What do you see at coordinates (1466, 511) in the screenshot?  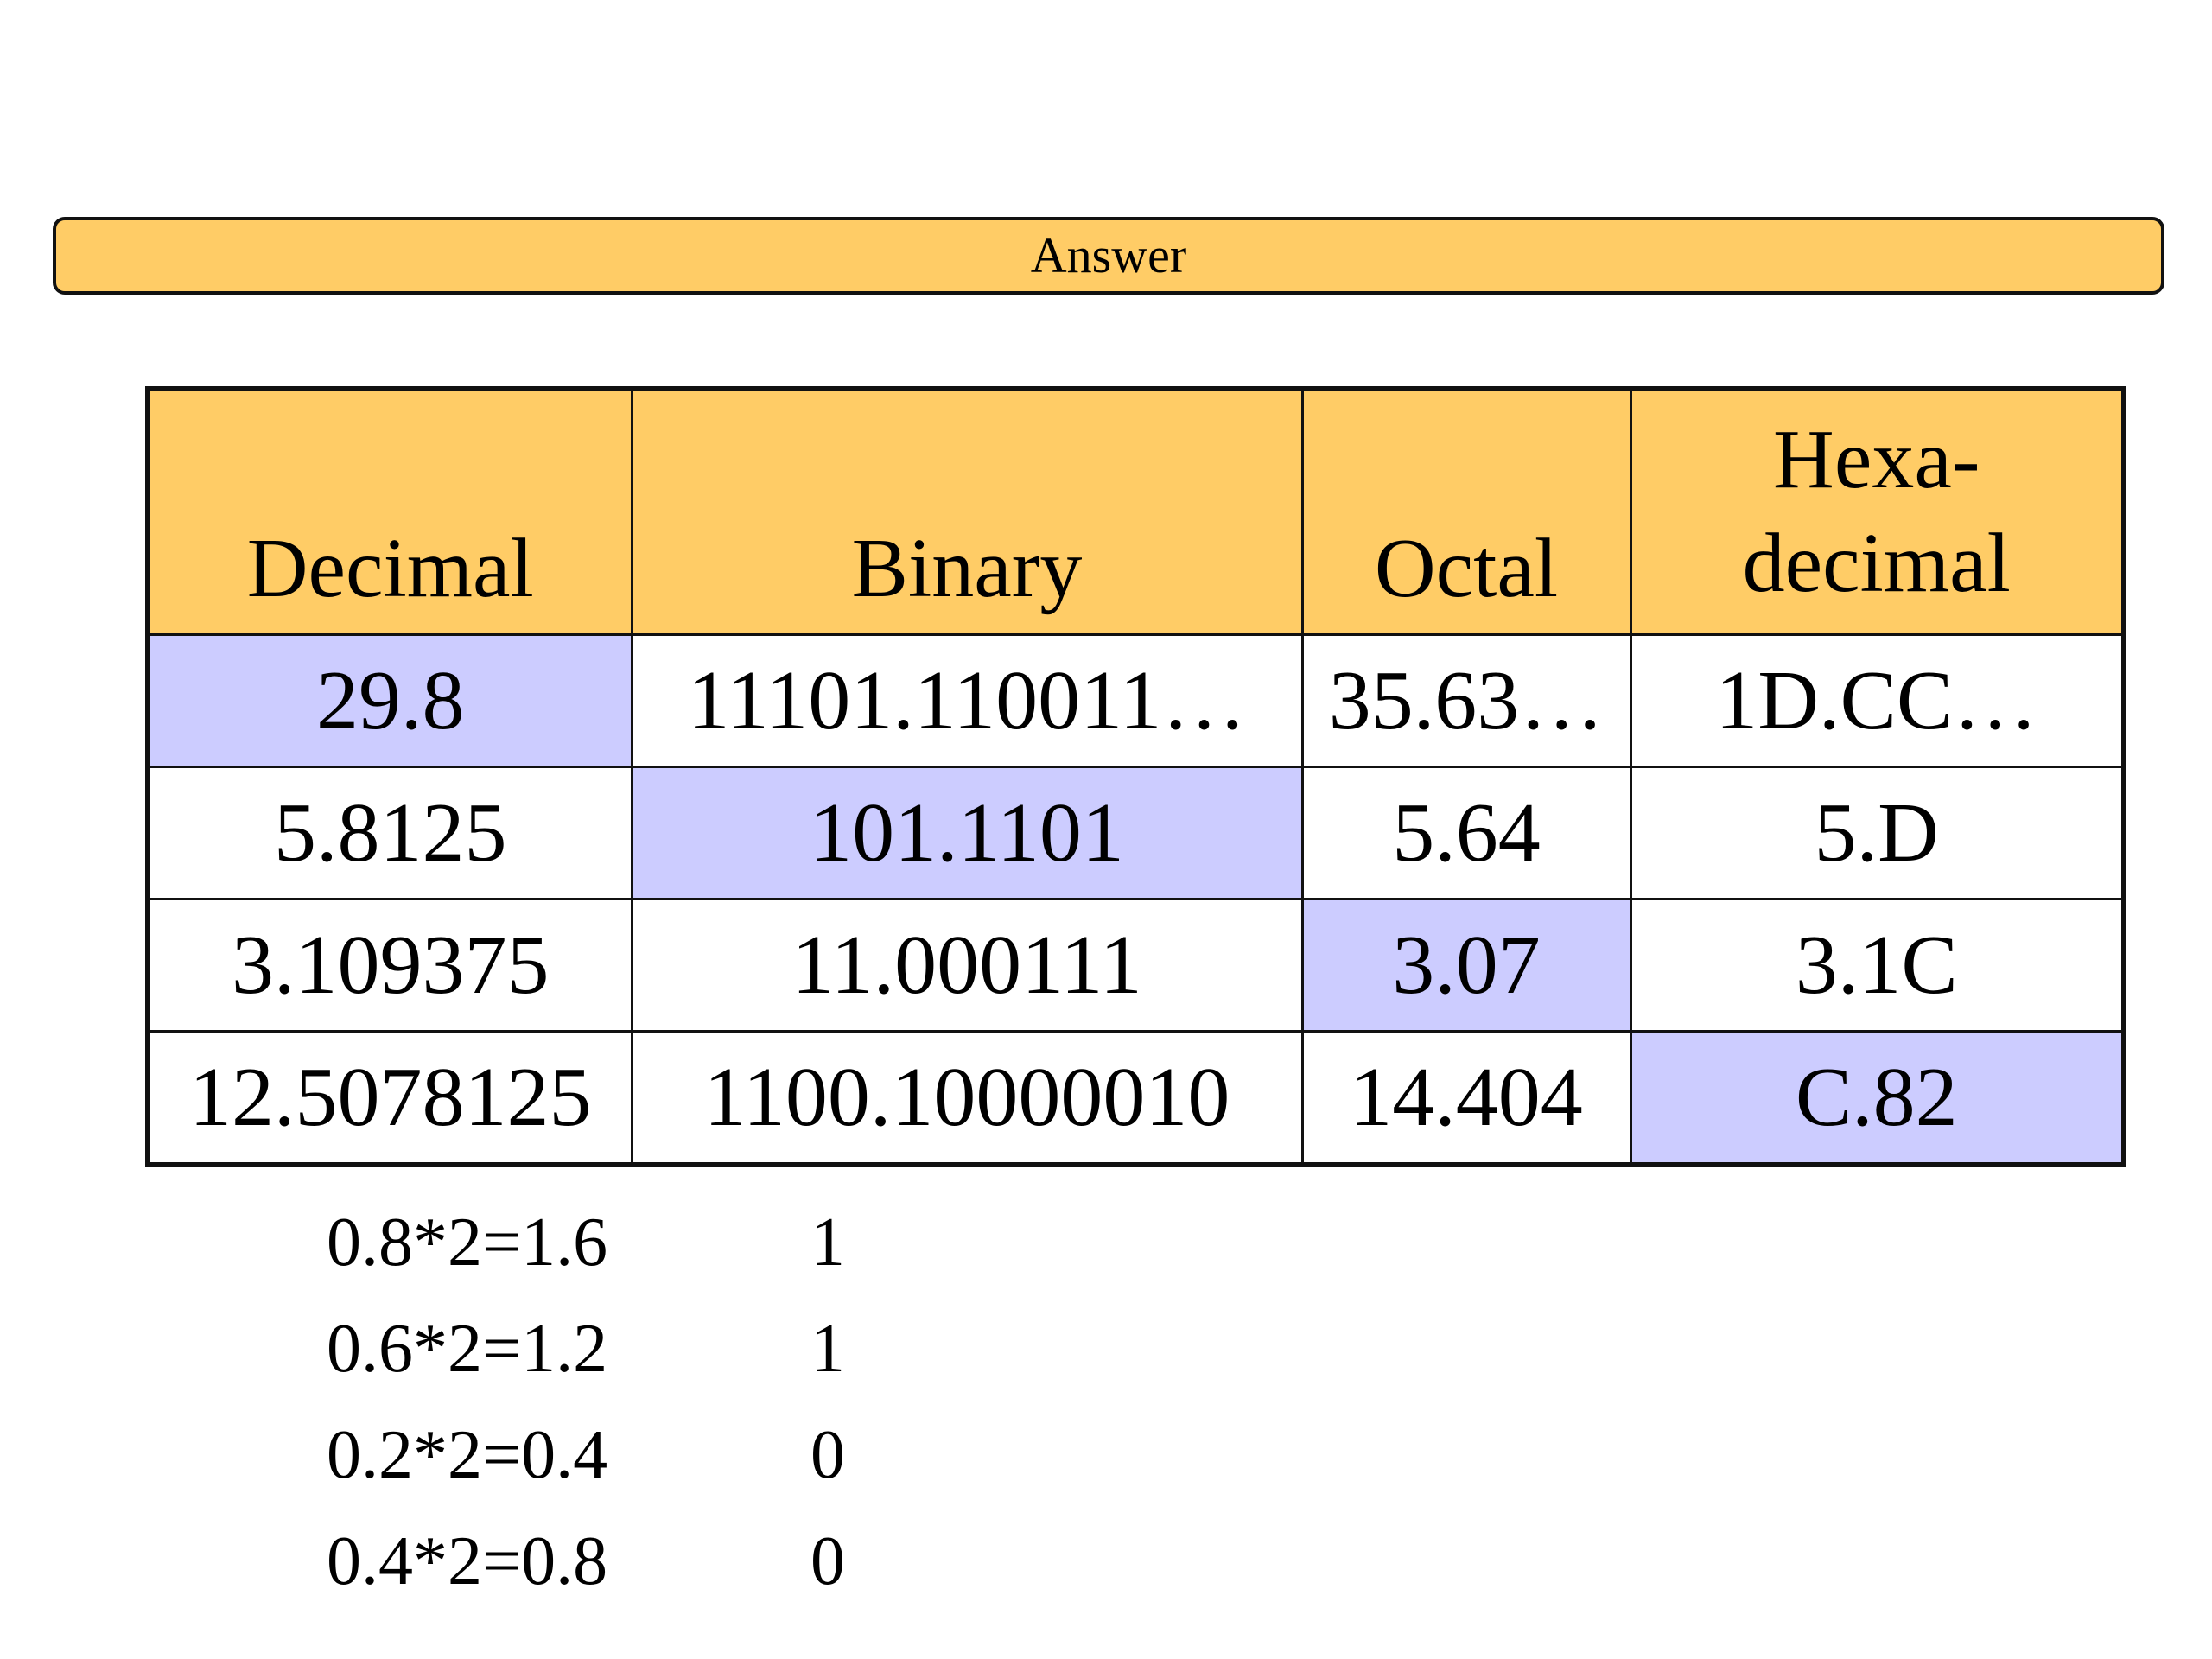 I see `header-octal: Octal` at bounding box center [1466, 511].